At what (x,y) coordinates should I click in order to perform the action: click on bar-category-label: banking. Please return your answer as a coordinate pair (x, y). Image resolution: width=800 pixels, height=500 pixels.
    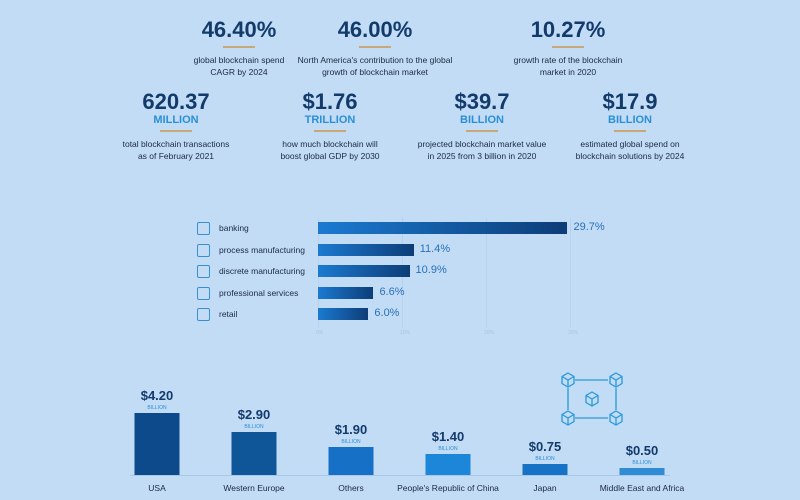
    Looking at the image, I should click on (234, 228).